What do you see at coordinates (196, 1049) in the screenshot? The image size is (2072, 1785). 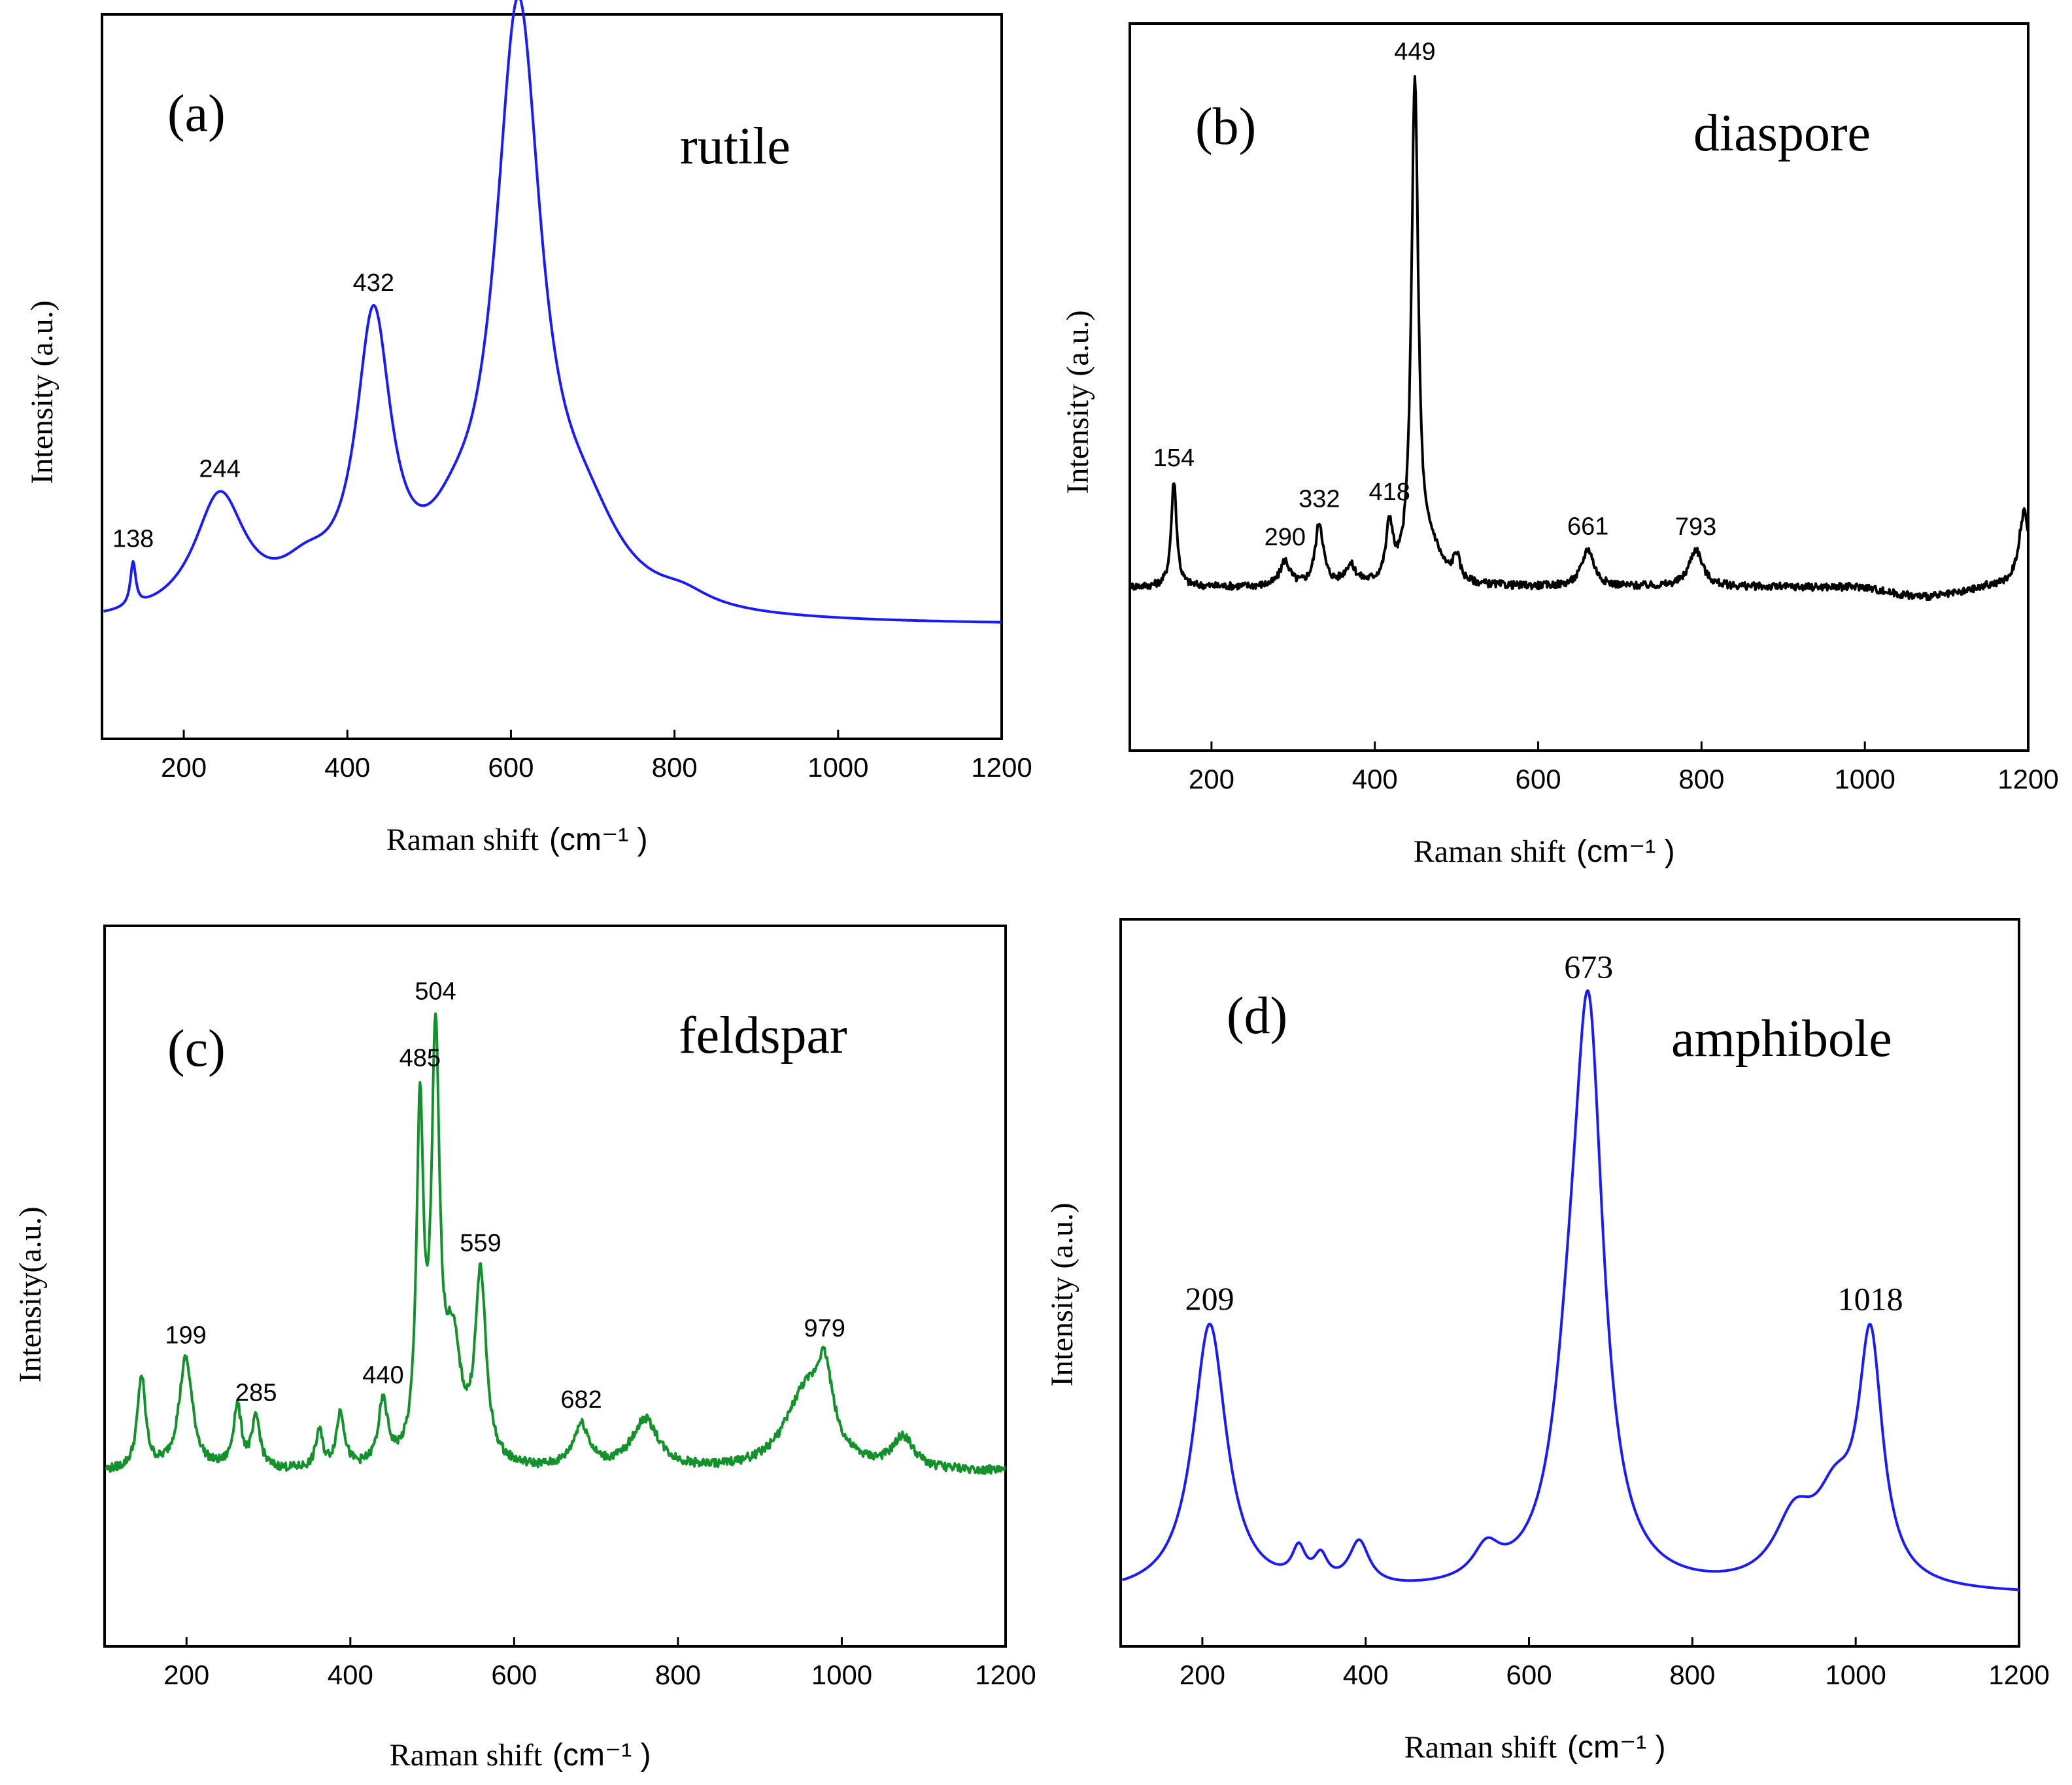 I see `panel-label: (c)` at bounding box center [196, 1049].